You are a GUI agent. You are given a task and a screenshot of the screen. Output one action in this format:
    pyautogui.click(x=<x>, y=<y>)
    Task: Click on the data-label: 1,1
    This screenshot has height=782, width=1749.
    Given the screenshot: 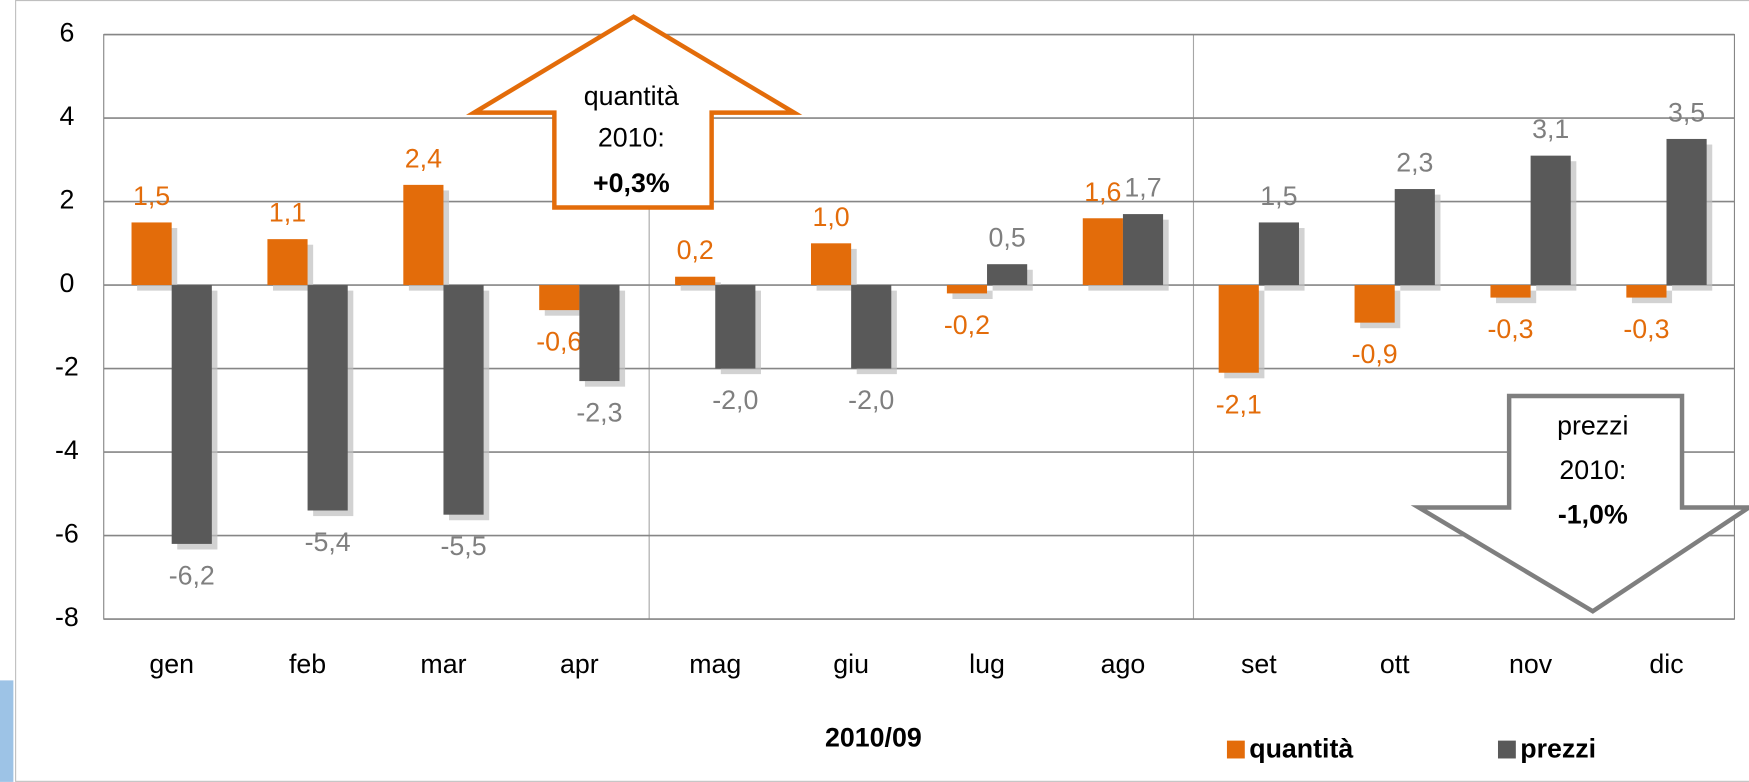 What is the action you would take?
    pyautogui.click(x=287, y=213)
    